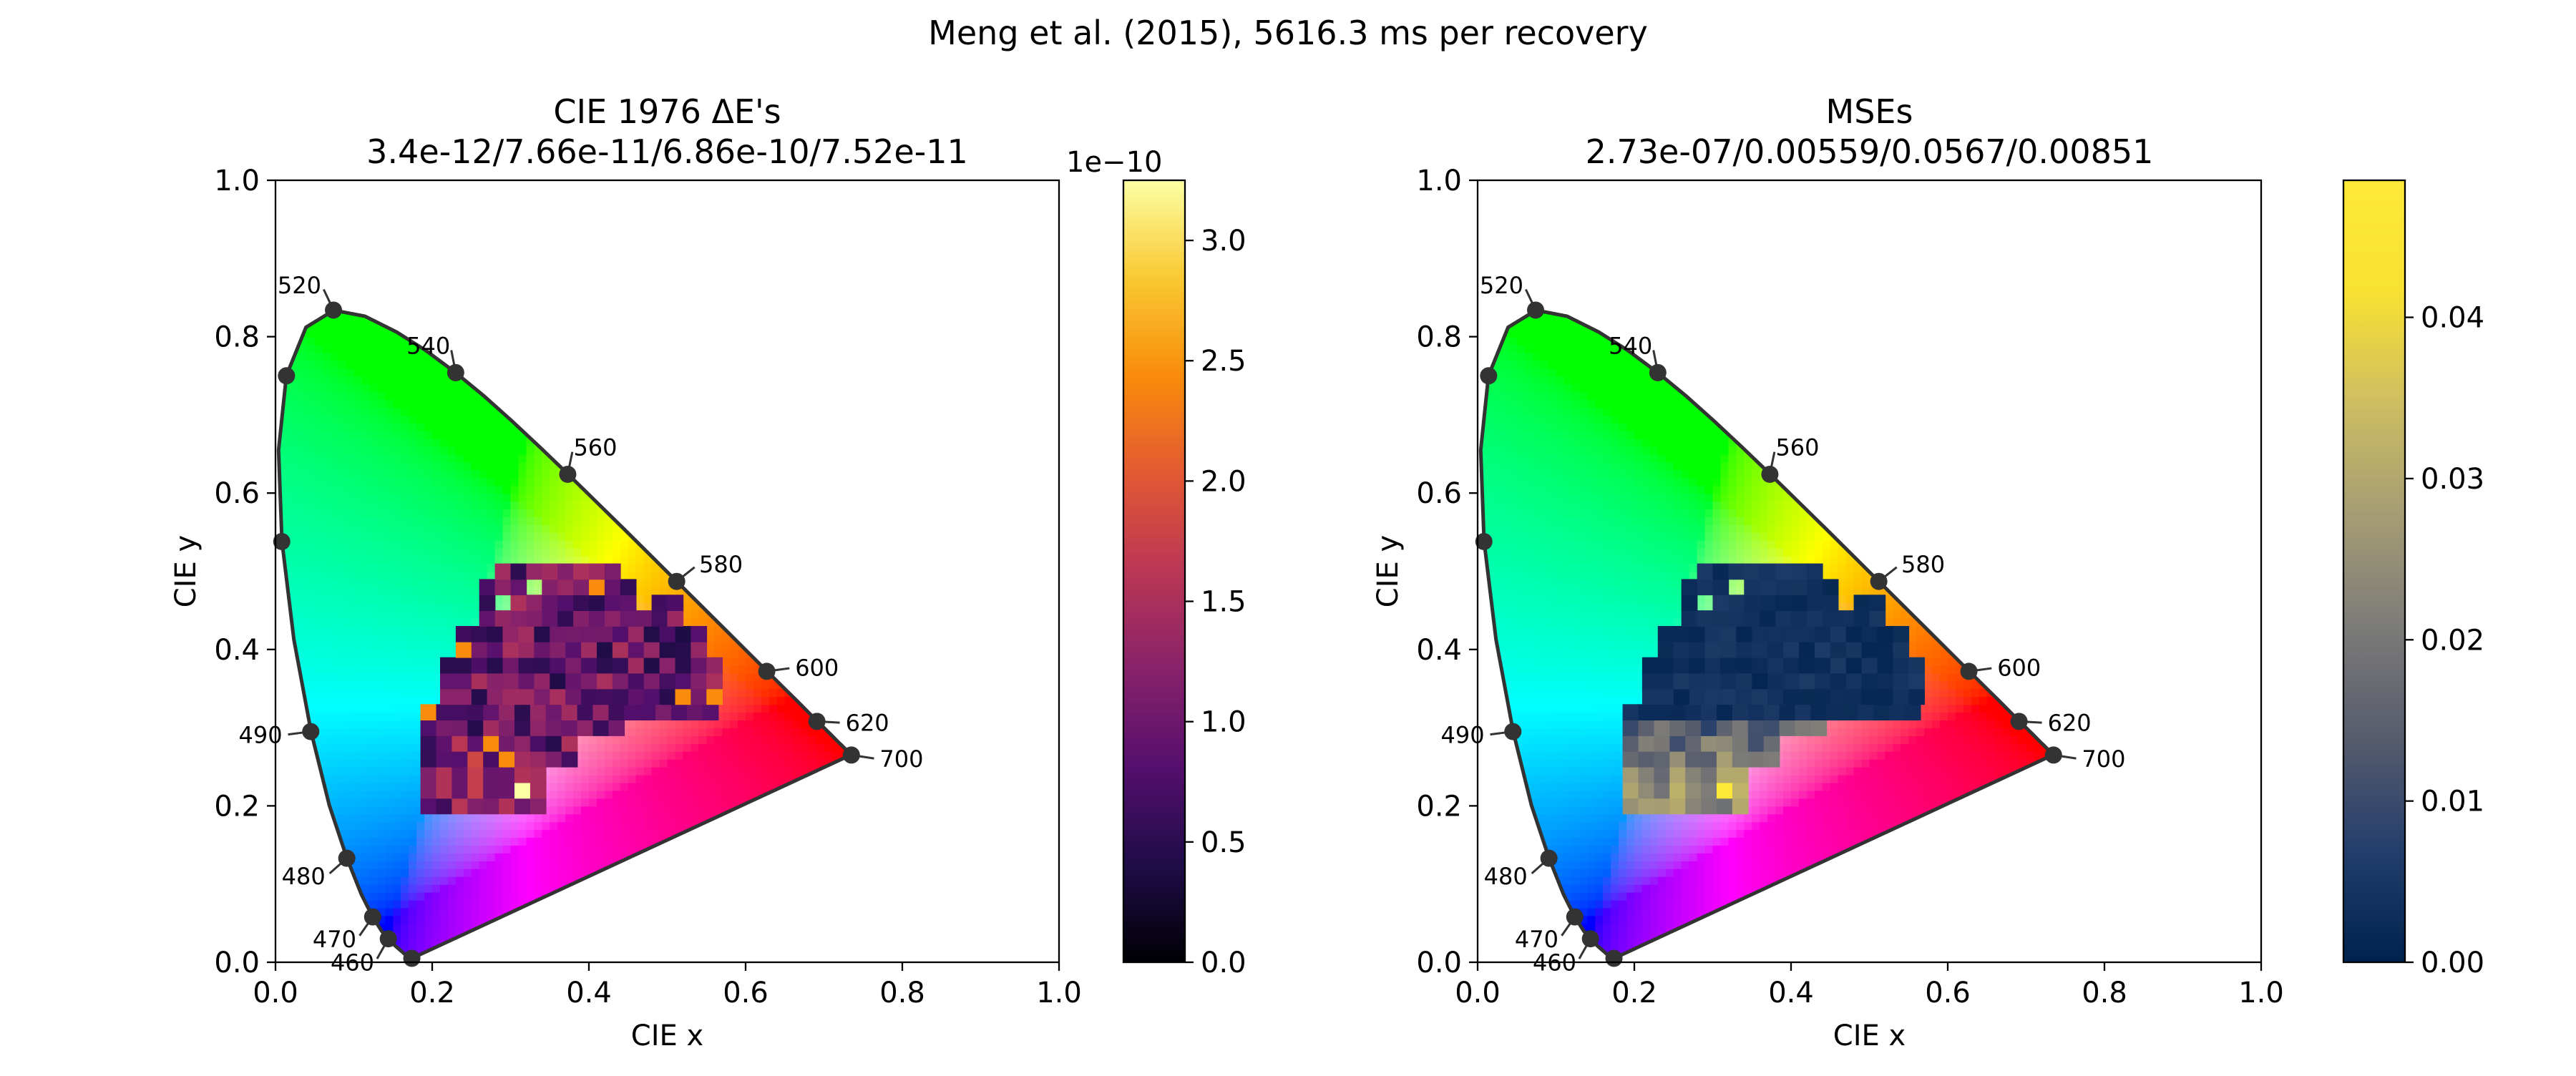 This screenshot has width=2576, height=1076. Describe the element at coordinates (2070, 723) in the screenshot. I see `wavelength-label: 620` at that location.